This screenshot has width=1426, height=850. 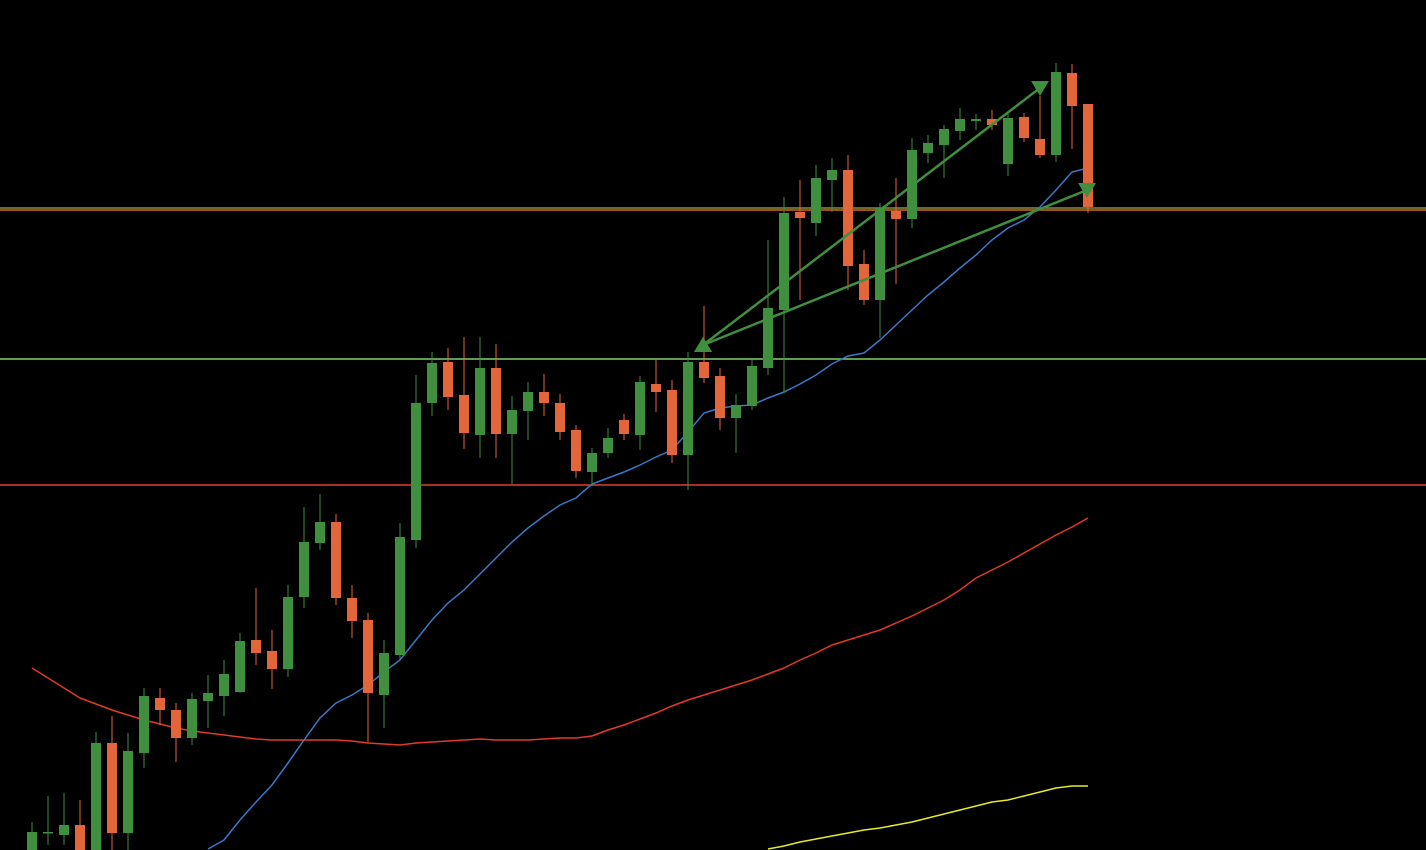 I want to click on moving-average, so click(x=927, y=817).